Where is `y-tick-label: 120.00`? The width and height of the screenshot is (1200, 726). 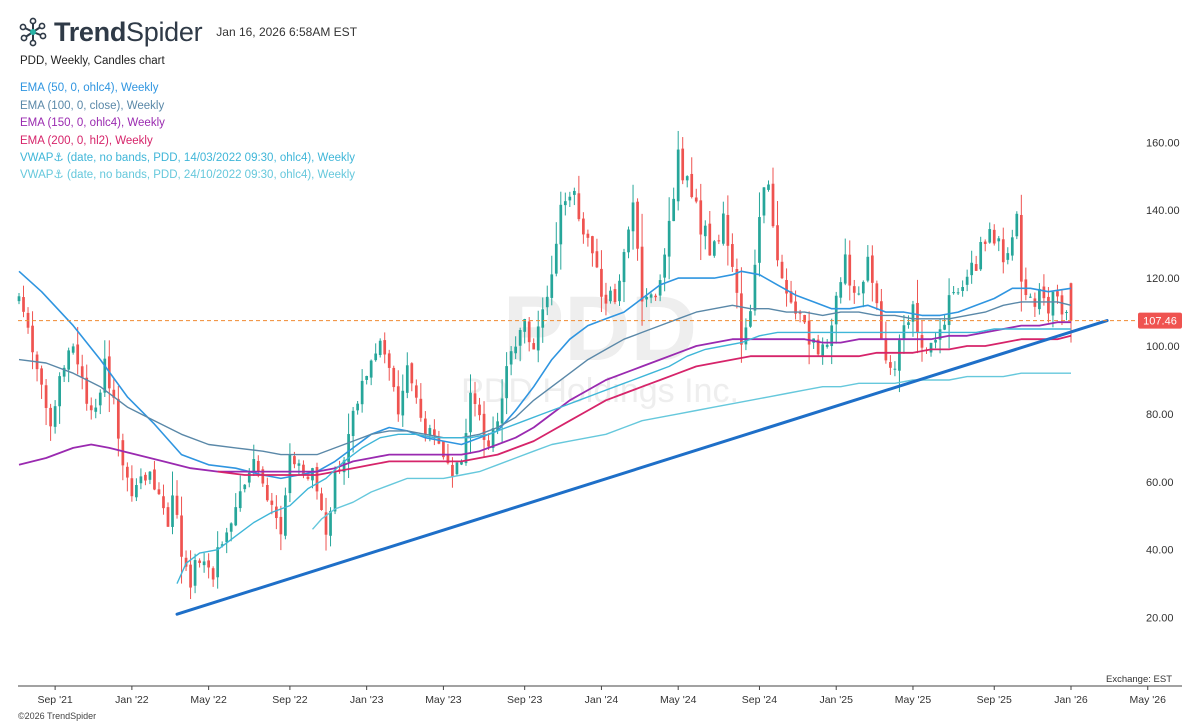 y-tick-label: 120.00 is located at coordinates (1163, 279).